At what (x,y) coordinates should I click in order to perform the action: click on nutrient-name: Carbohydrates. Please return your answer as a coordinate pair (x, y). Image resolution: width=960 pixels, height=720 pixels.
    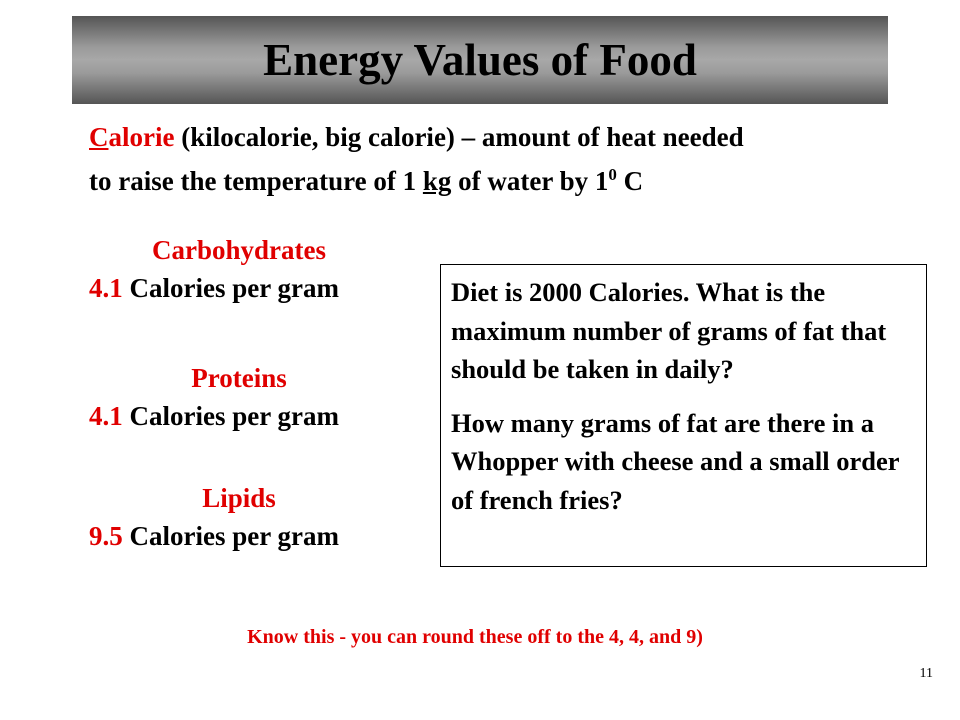
    Looking at the image, I should click on (239, 250).